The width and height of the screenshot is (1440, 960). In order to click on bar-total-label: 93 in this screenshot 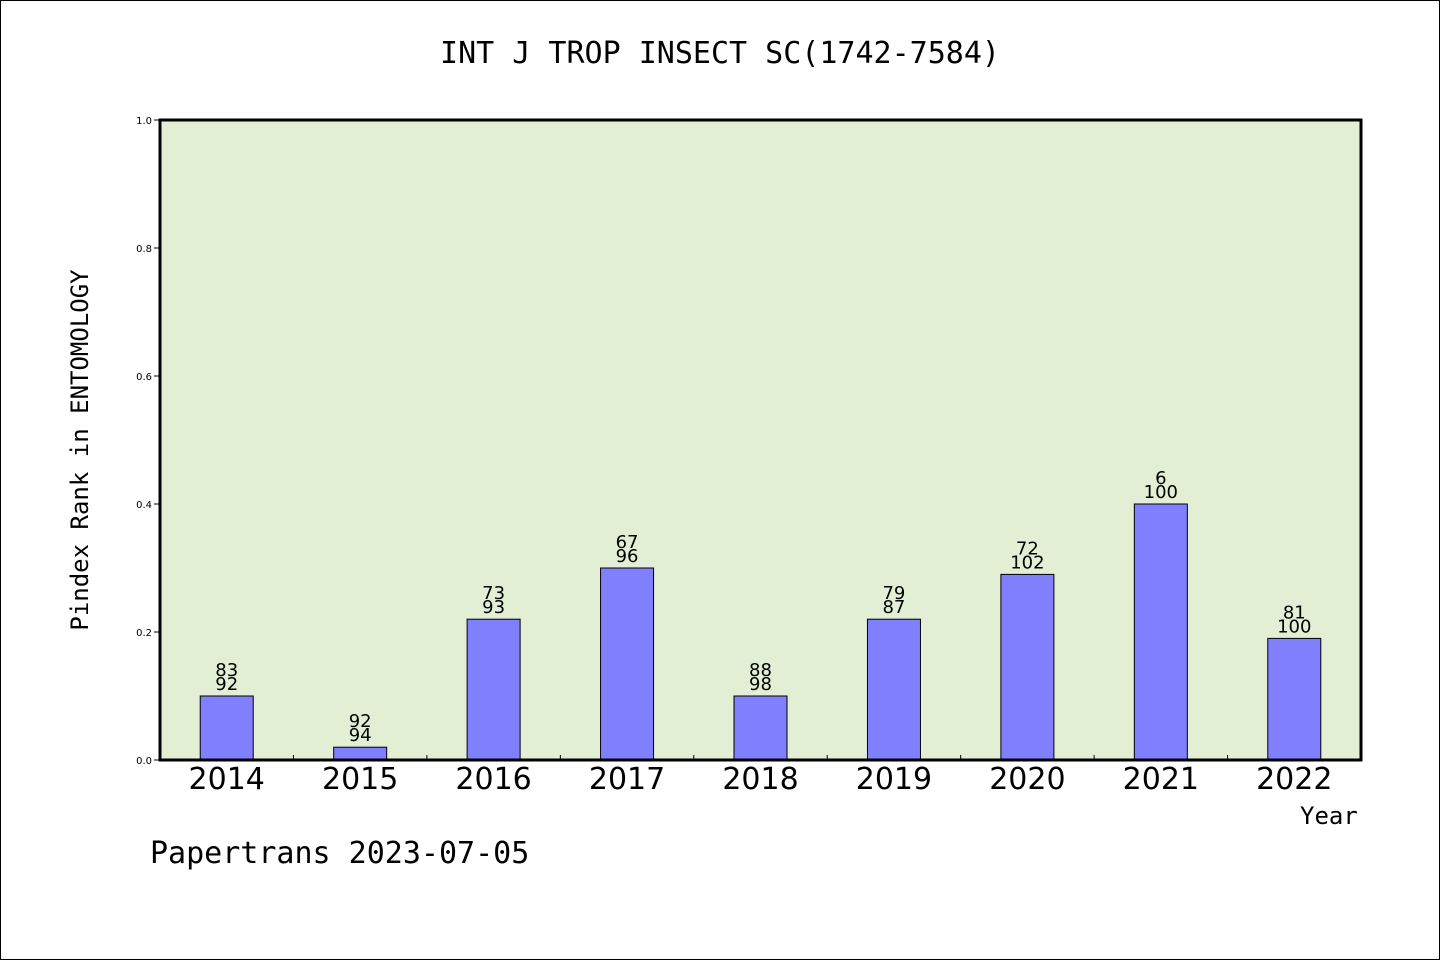, I will do `click(493, 607)`.